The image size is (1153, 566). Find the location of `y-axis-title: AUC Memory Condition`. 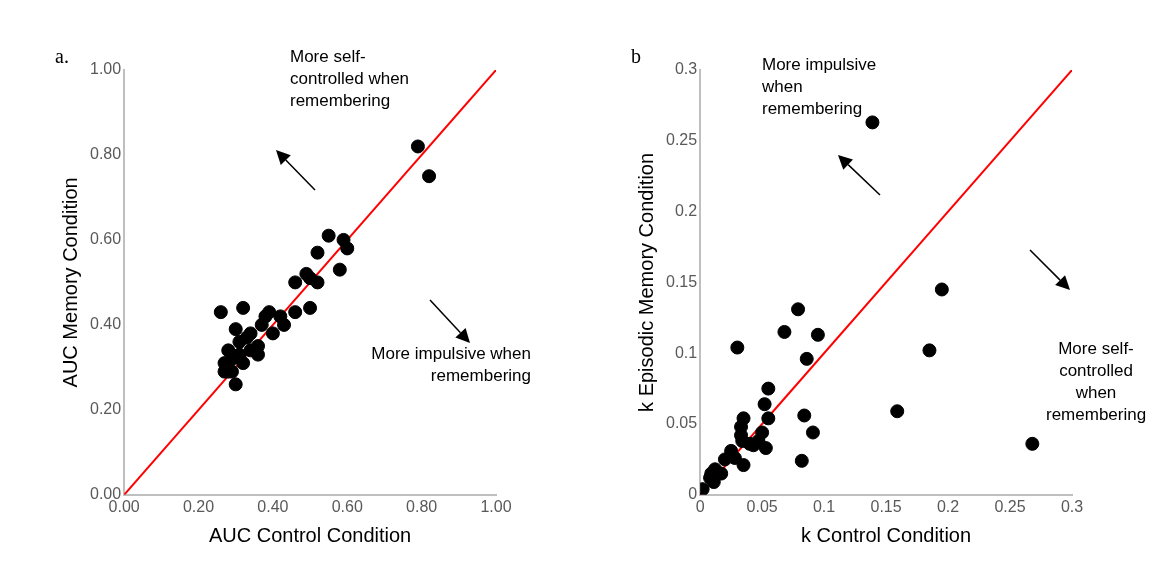

y-axis-title: AUC Memory Condition is located at coordinates (69, 282).